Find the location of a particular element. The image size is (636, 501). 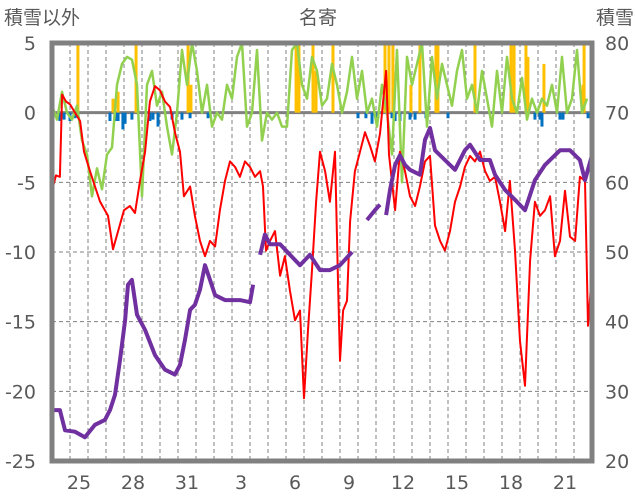

left-tick-label: -5 is located at coordinates (26, 183).